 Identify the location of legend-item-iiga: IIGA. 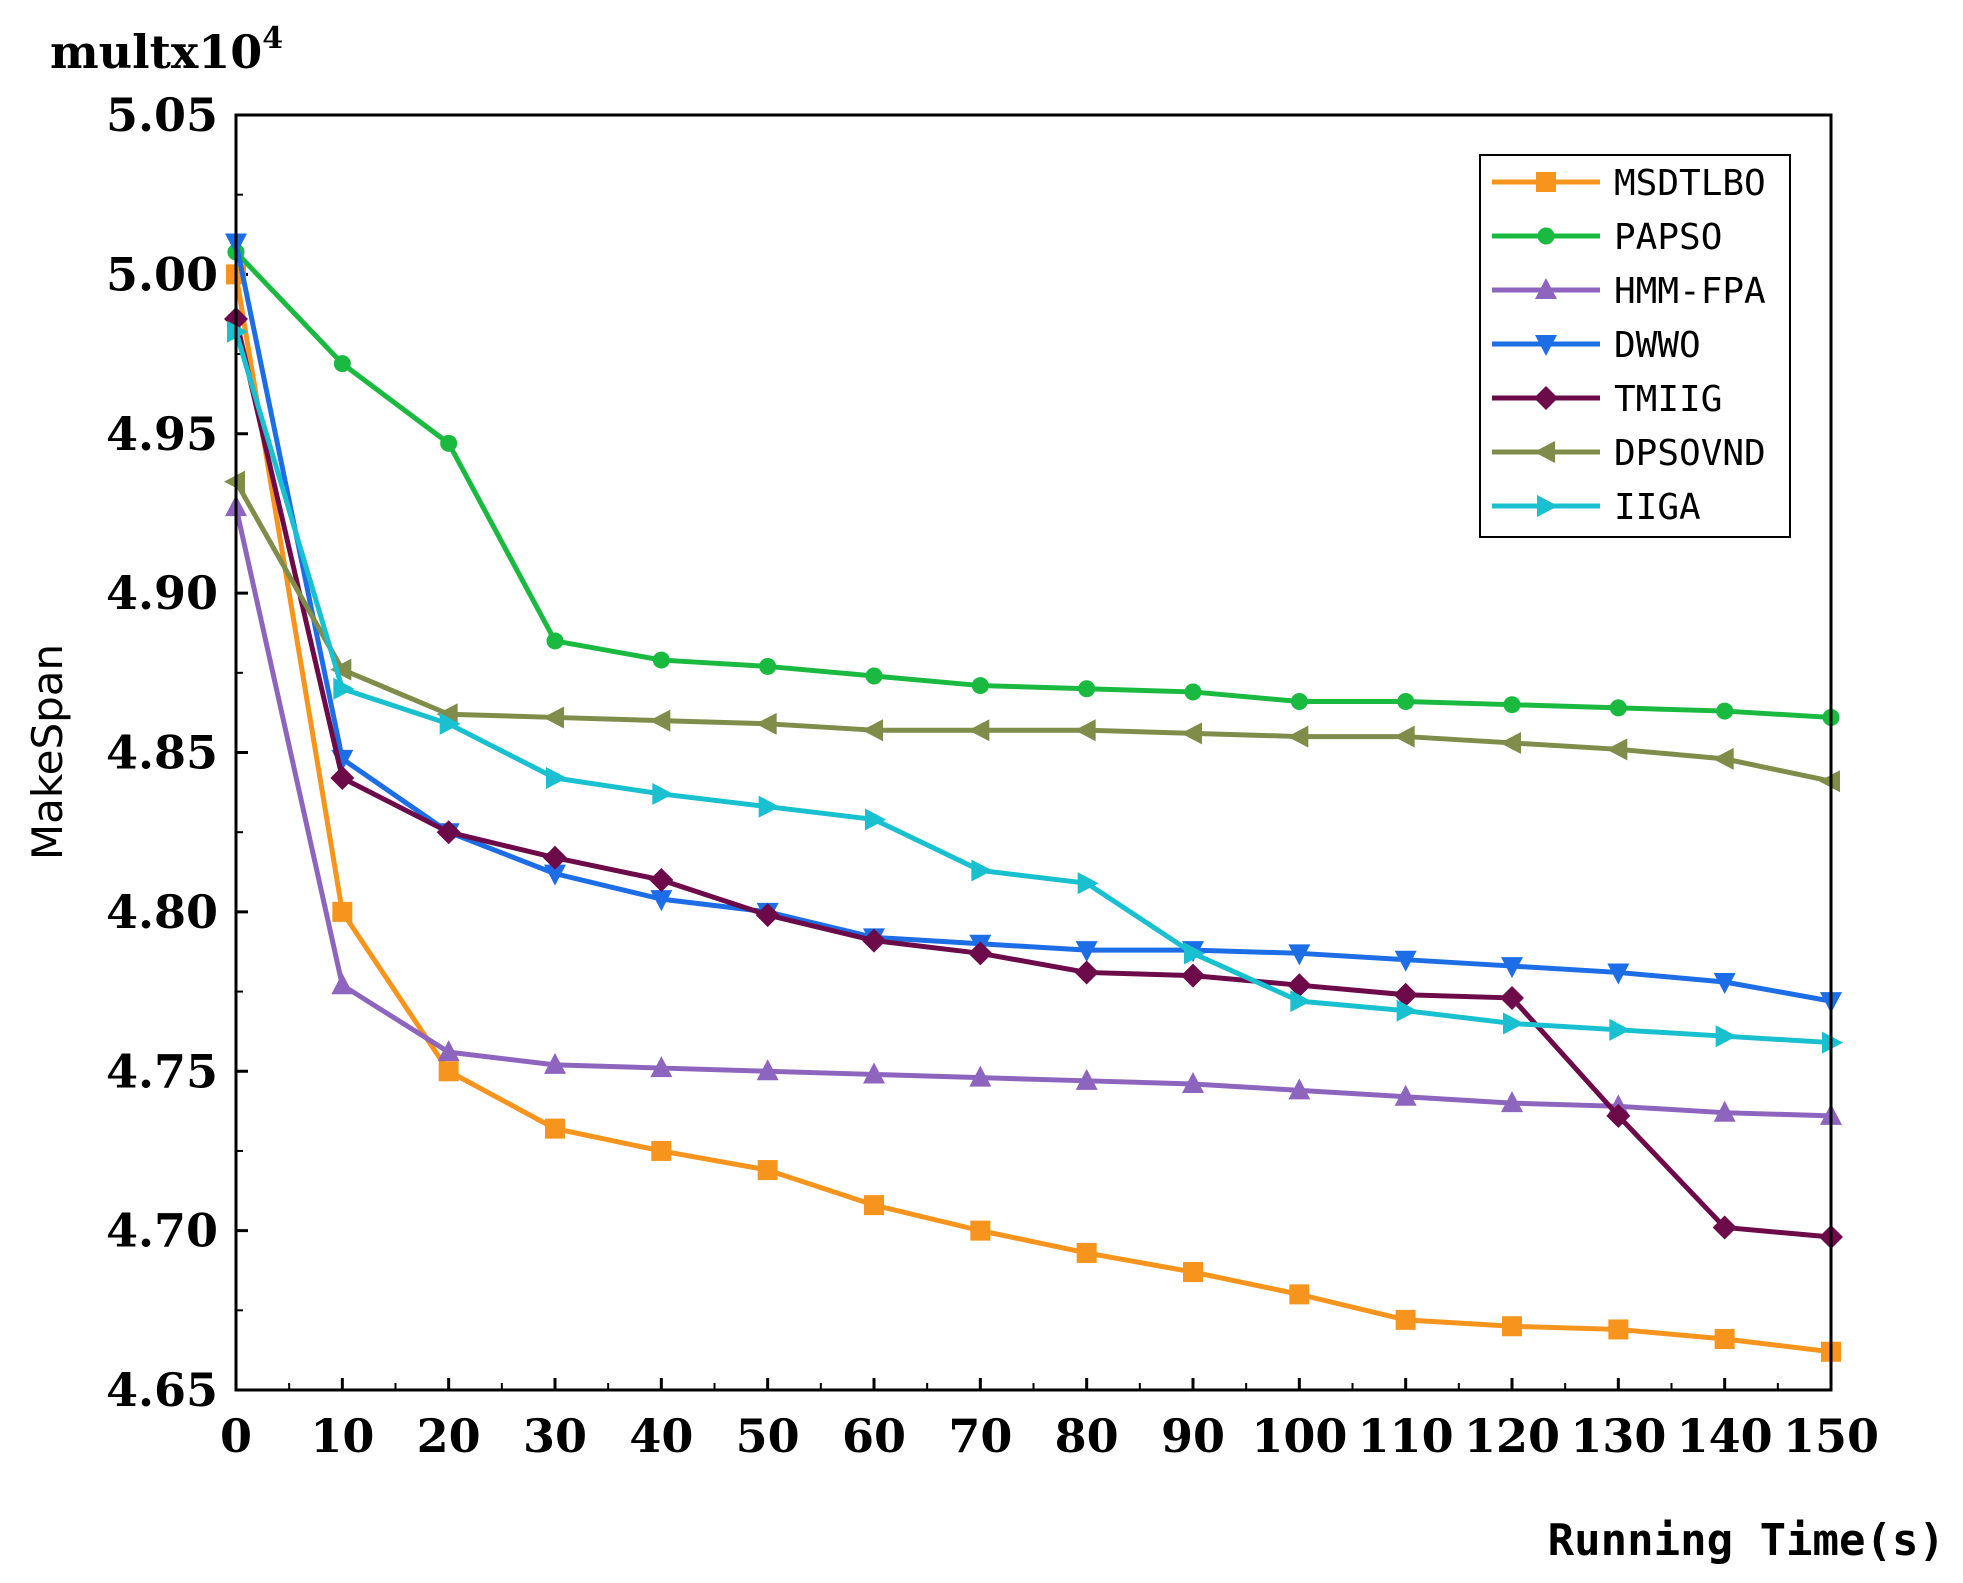
(1596, 507).